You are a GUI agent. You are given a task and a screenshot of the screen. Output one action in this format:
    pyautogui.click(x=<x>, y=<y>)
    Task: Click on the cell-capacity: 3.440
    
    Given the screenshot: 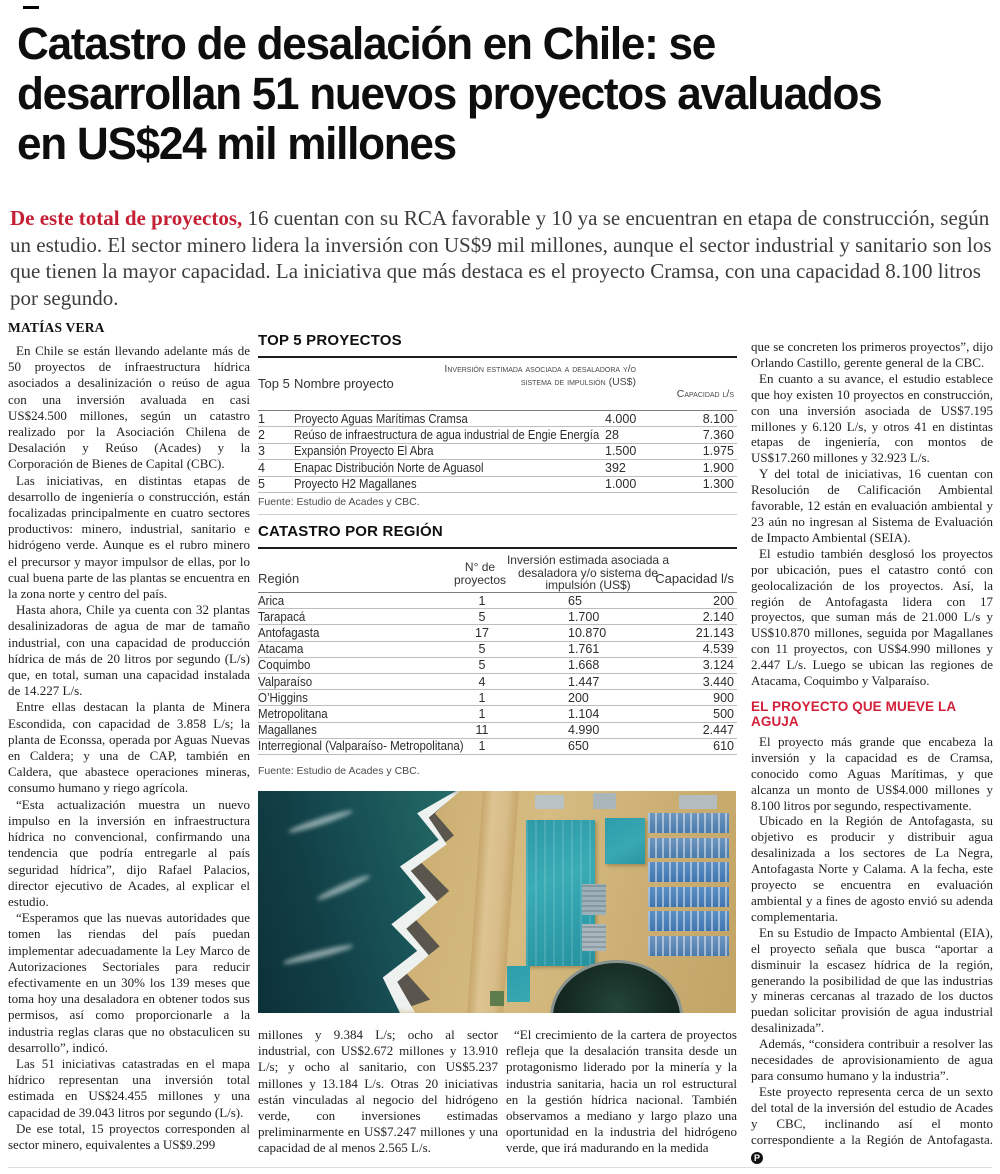 What is the action you would take?
    pyautogui.click(x=718, y=681)
    